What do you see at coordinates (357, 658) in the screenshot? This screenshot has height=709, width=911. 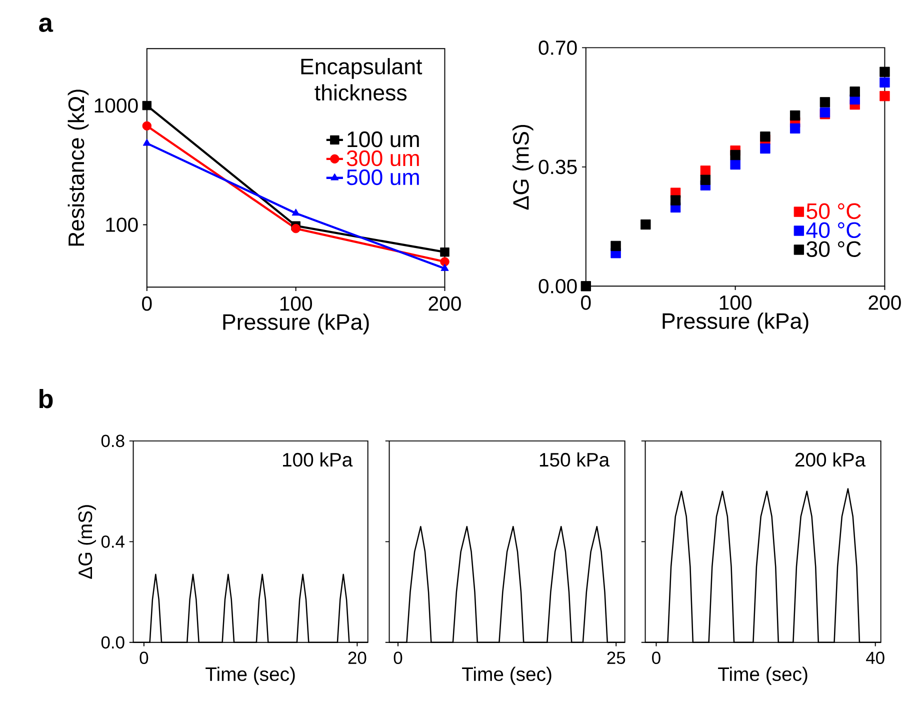 I see `x-tick-label: 20` at bounding box center [357, 658].